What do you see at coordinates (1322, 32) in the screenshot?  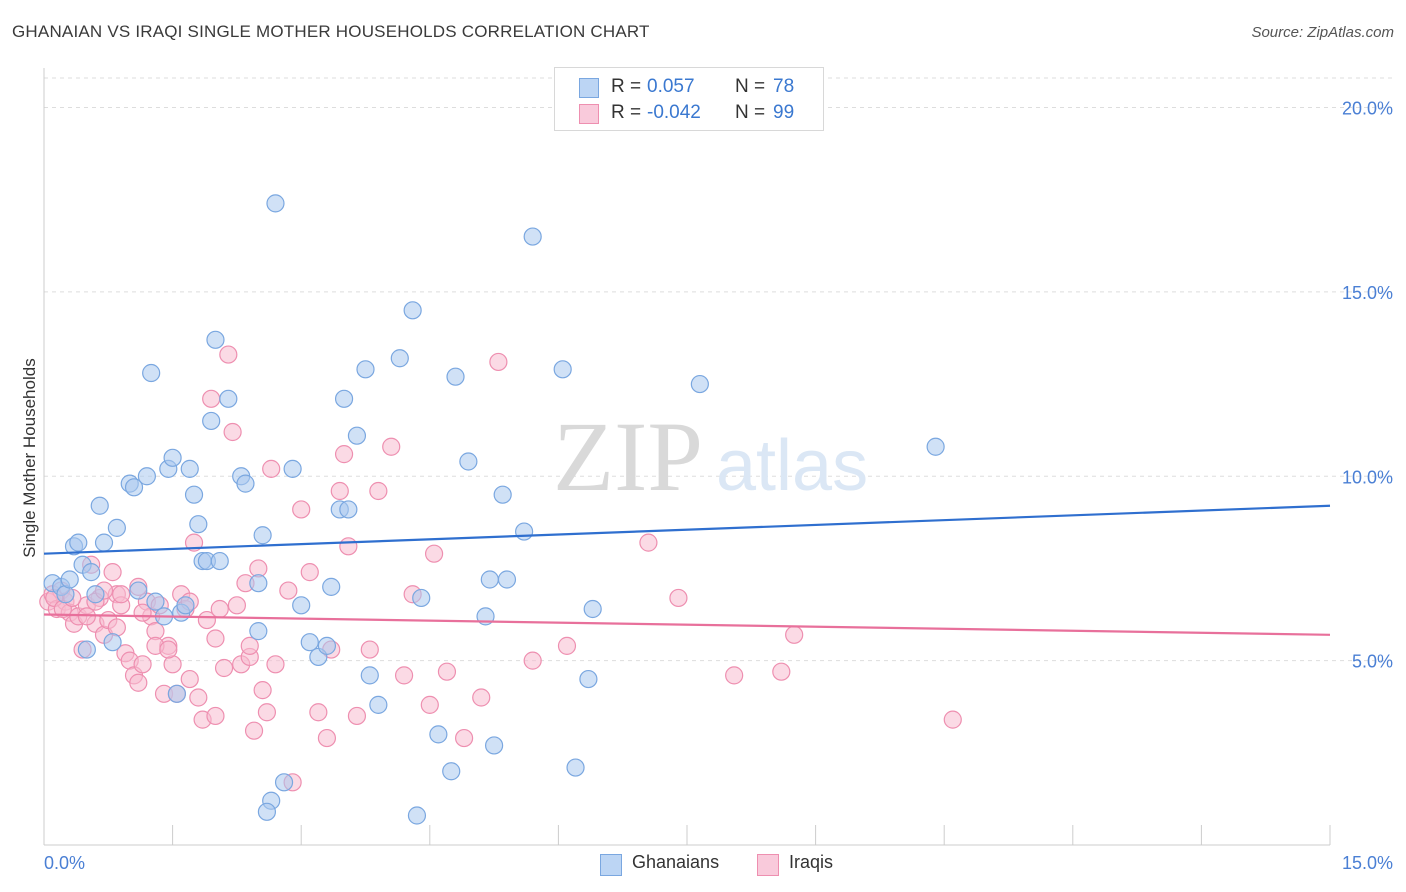 I see `source-label: Source: ZipAtlas.com` at bounding box center [1322, 32].